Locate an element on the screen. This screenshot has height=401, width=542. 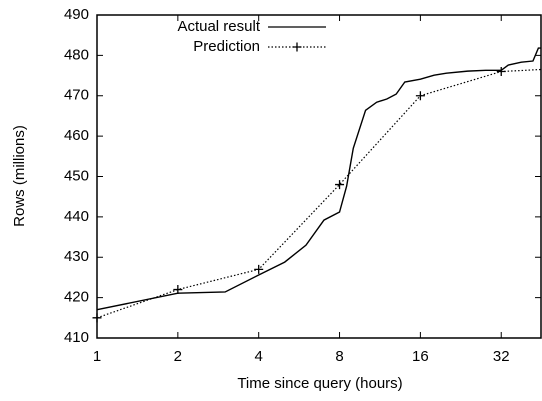
legend-label: Prediction is located at coordinates (226, 46).